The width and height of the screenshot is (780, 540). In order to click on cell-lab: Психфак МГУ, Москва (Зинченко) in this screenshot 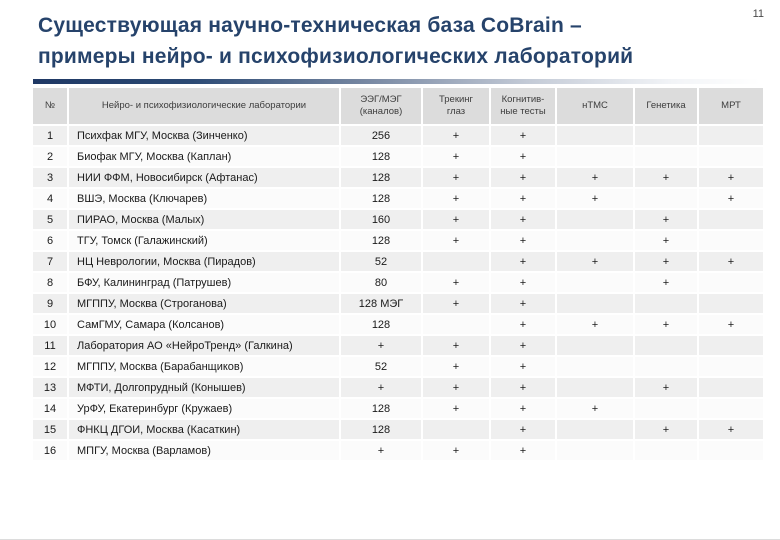, I will do `click(204, 135)`.